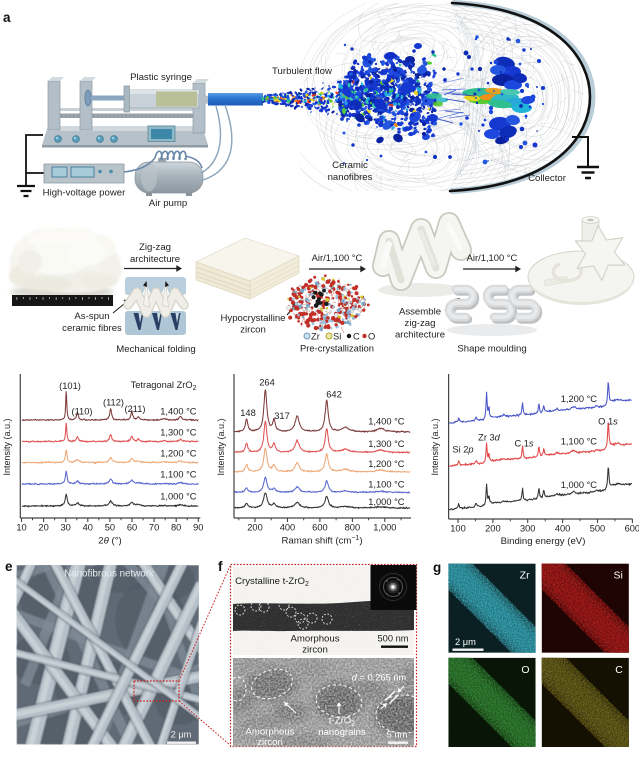 This screenshot has height=758, width=639. Describe the element at coordinates (350, 177) in the screenshot. I see `svg-text: nanofibres` at that location.